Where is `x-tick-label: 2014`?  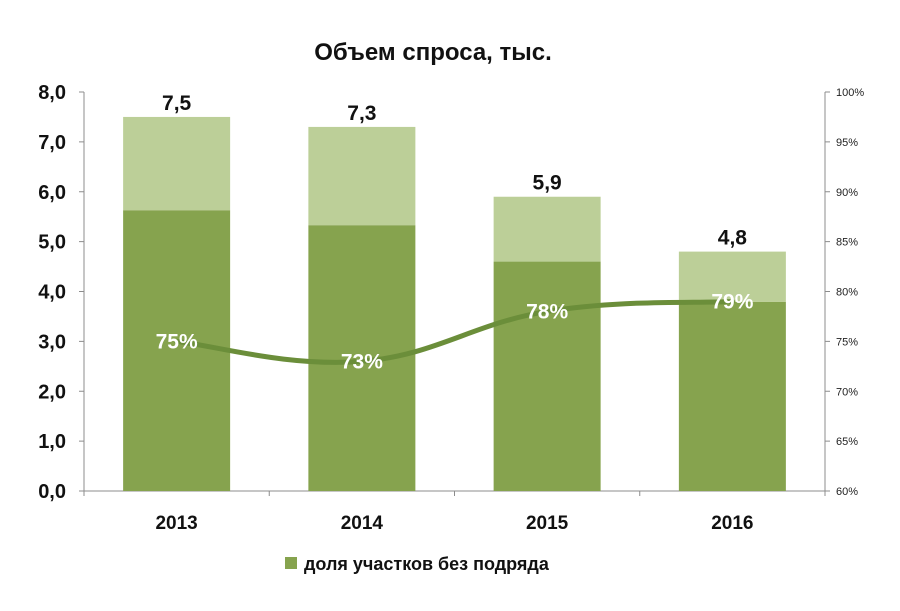
x-tick-label: 2014 is located at coordinates (362, 523).